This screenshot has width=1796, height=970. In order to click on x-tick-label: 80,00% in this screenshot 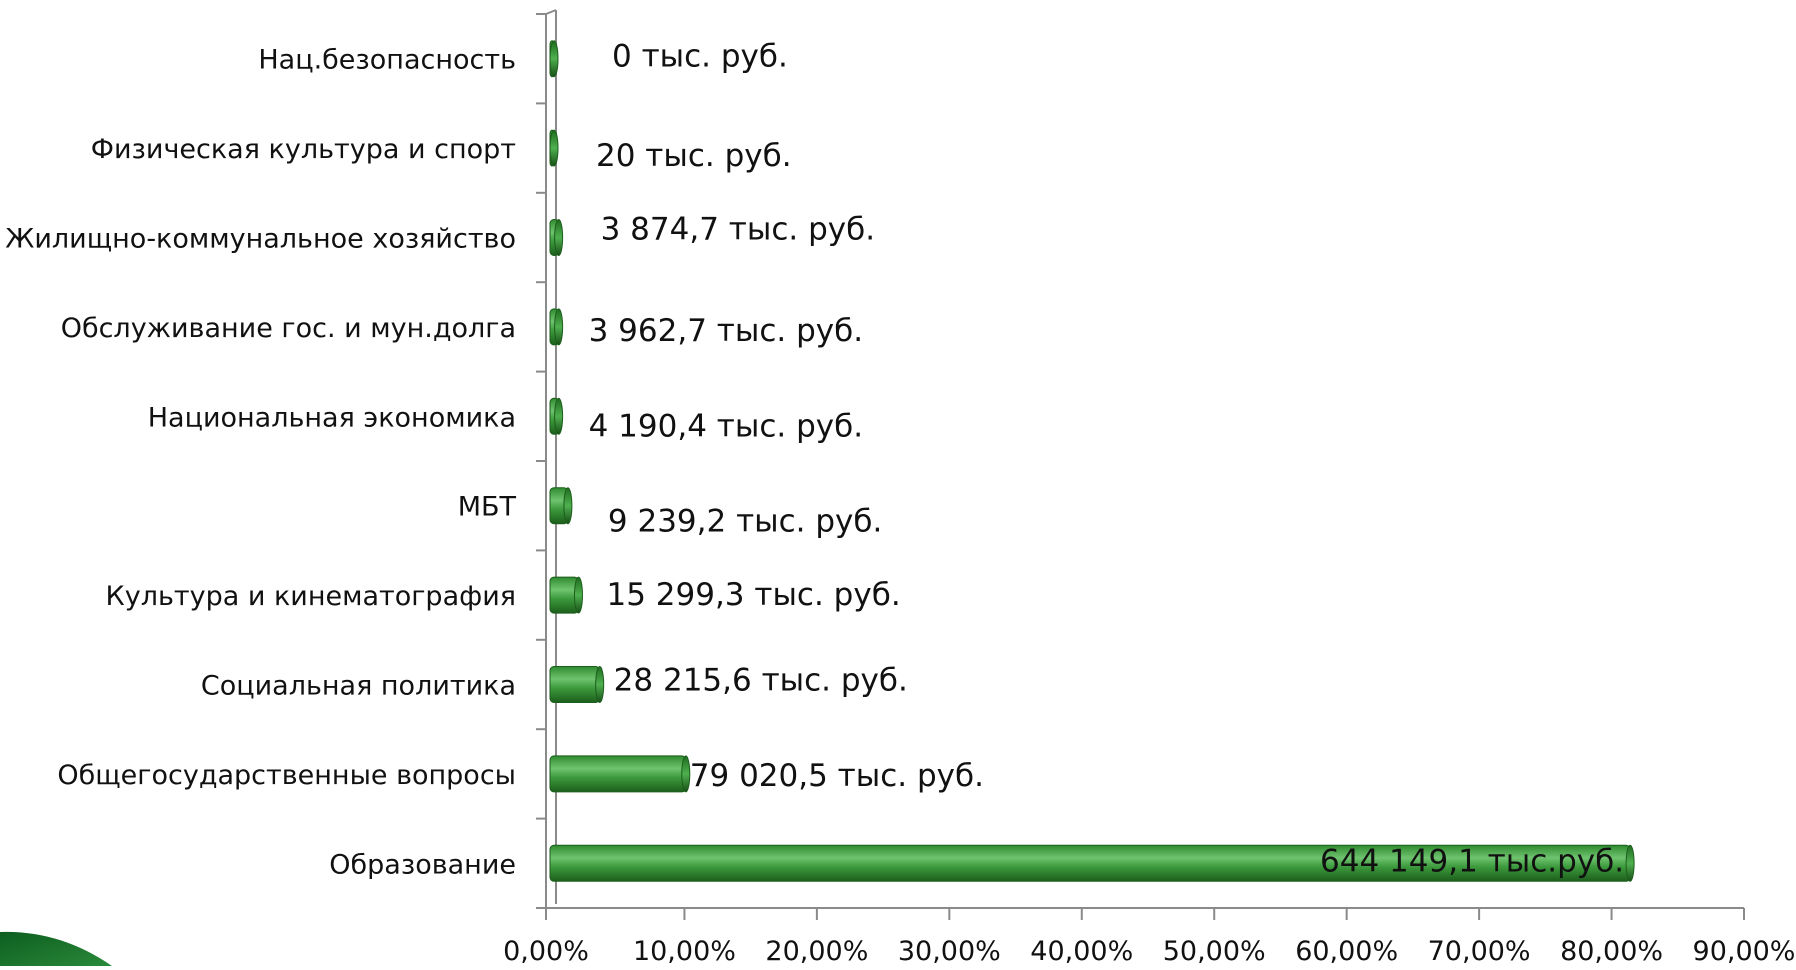, I will do `click(1611, 951)`.